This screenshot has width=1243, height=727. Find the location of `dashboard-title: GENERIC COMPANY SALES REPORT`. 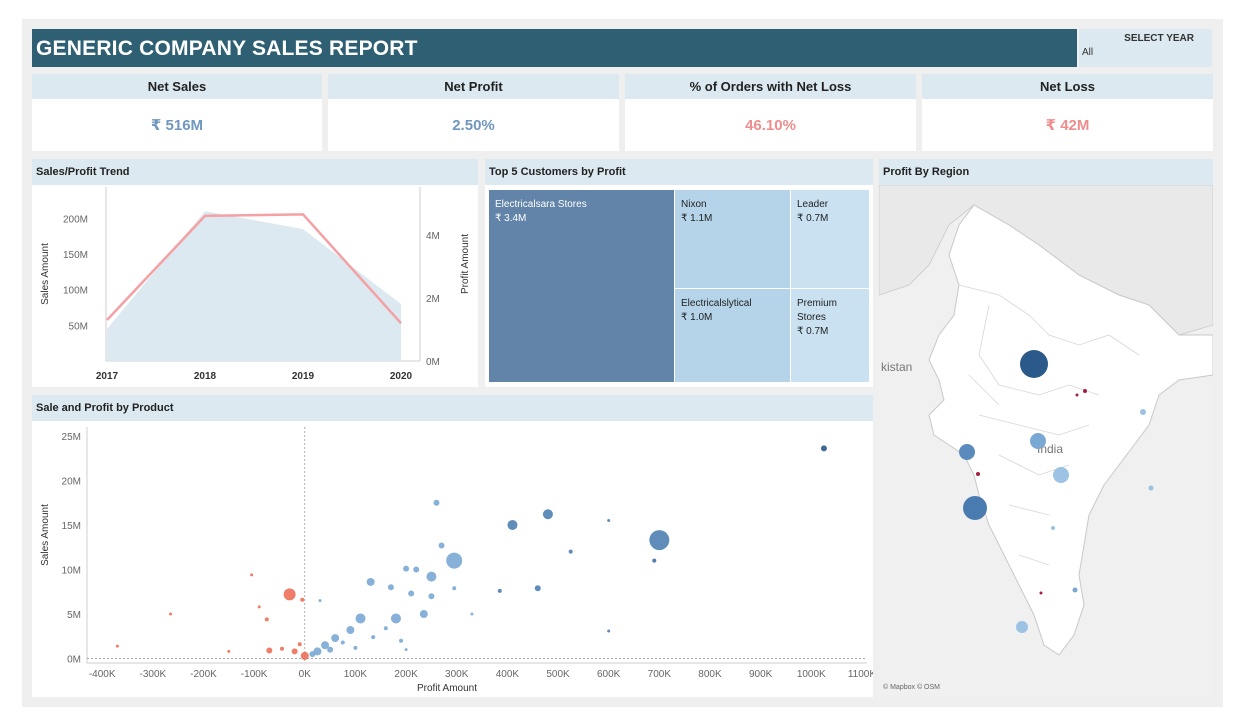

dashboard-title: GENERIC COMPANY SALES REPORT is located at coordinates (554, 48).